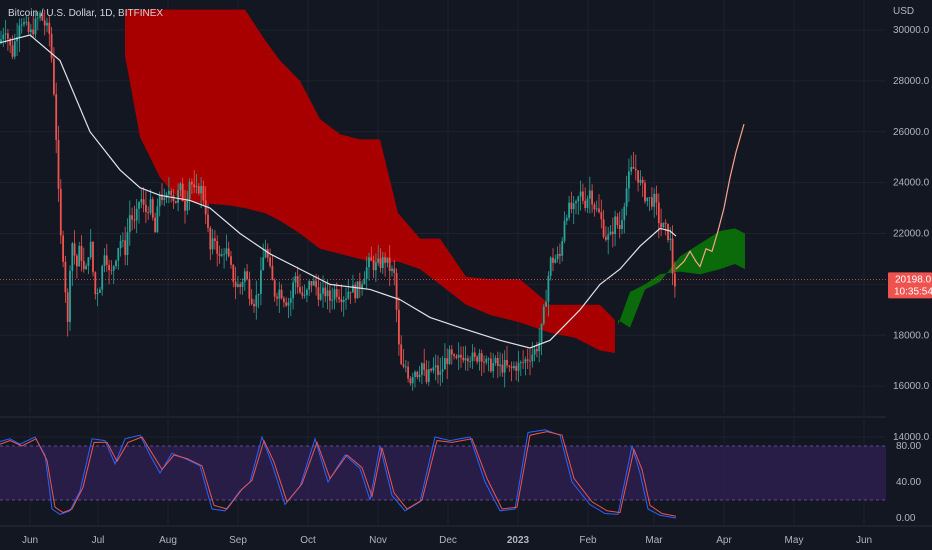 The height and width of the screenshot is (550, 932). Describe the element at coordinates (911, 234) in the screenshot. I see `y-tick-label: 22000.0` at that location.